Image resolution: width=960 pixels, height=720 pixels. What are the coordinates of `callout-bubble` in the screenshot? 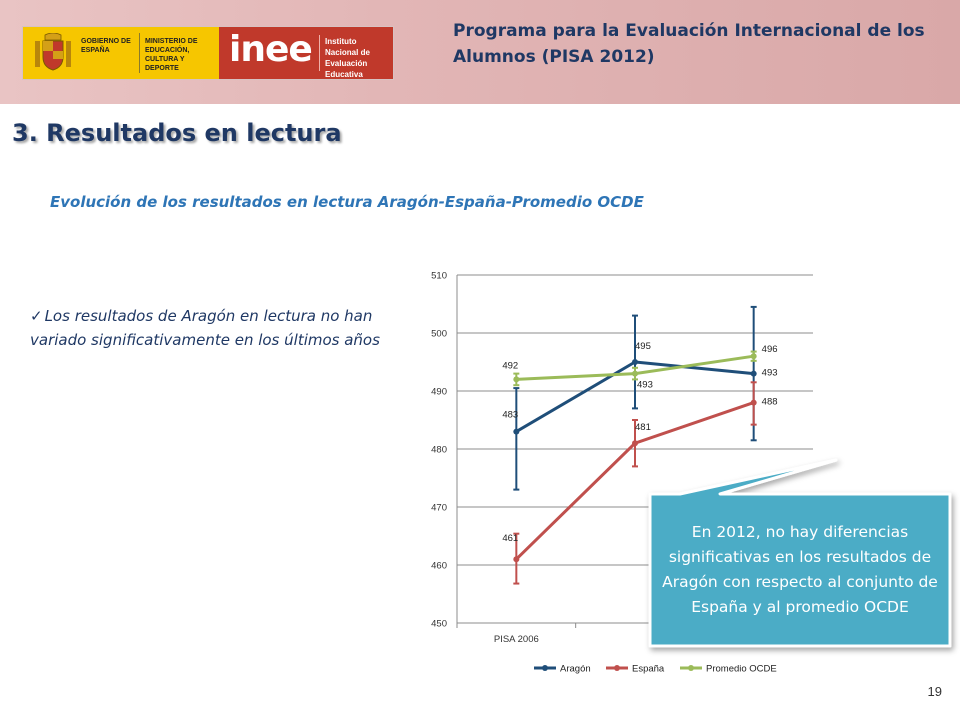 It's located at (800, 553).